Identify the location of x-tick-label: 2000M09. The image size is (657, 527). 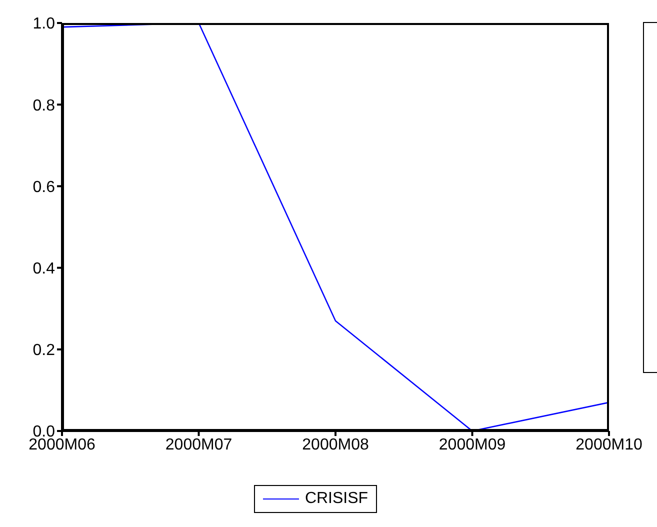
(472, 445).